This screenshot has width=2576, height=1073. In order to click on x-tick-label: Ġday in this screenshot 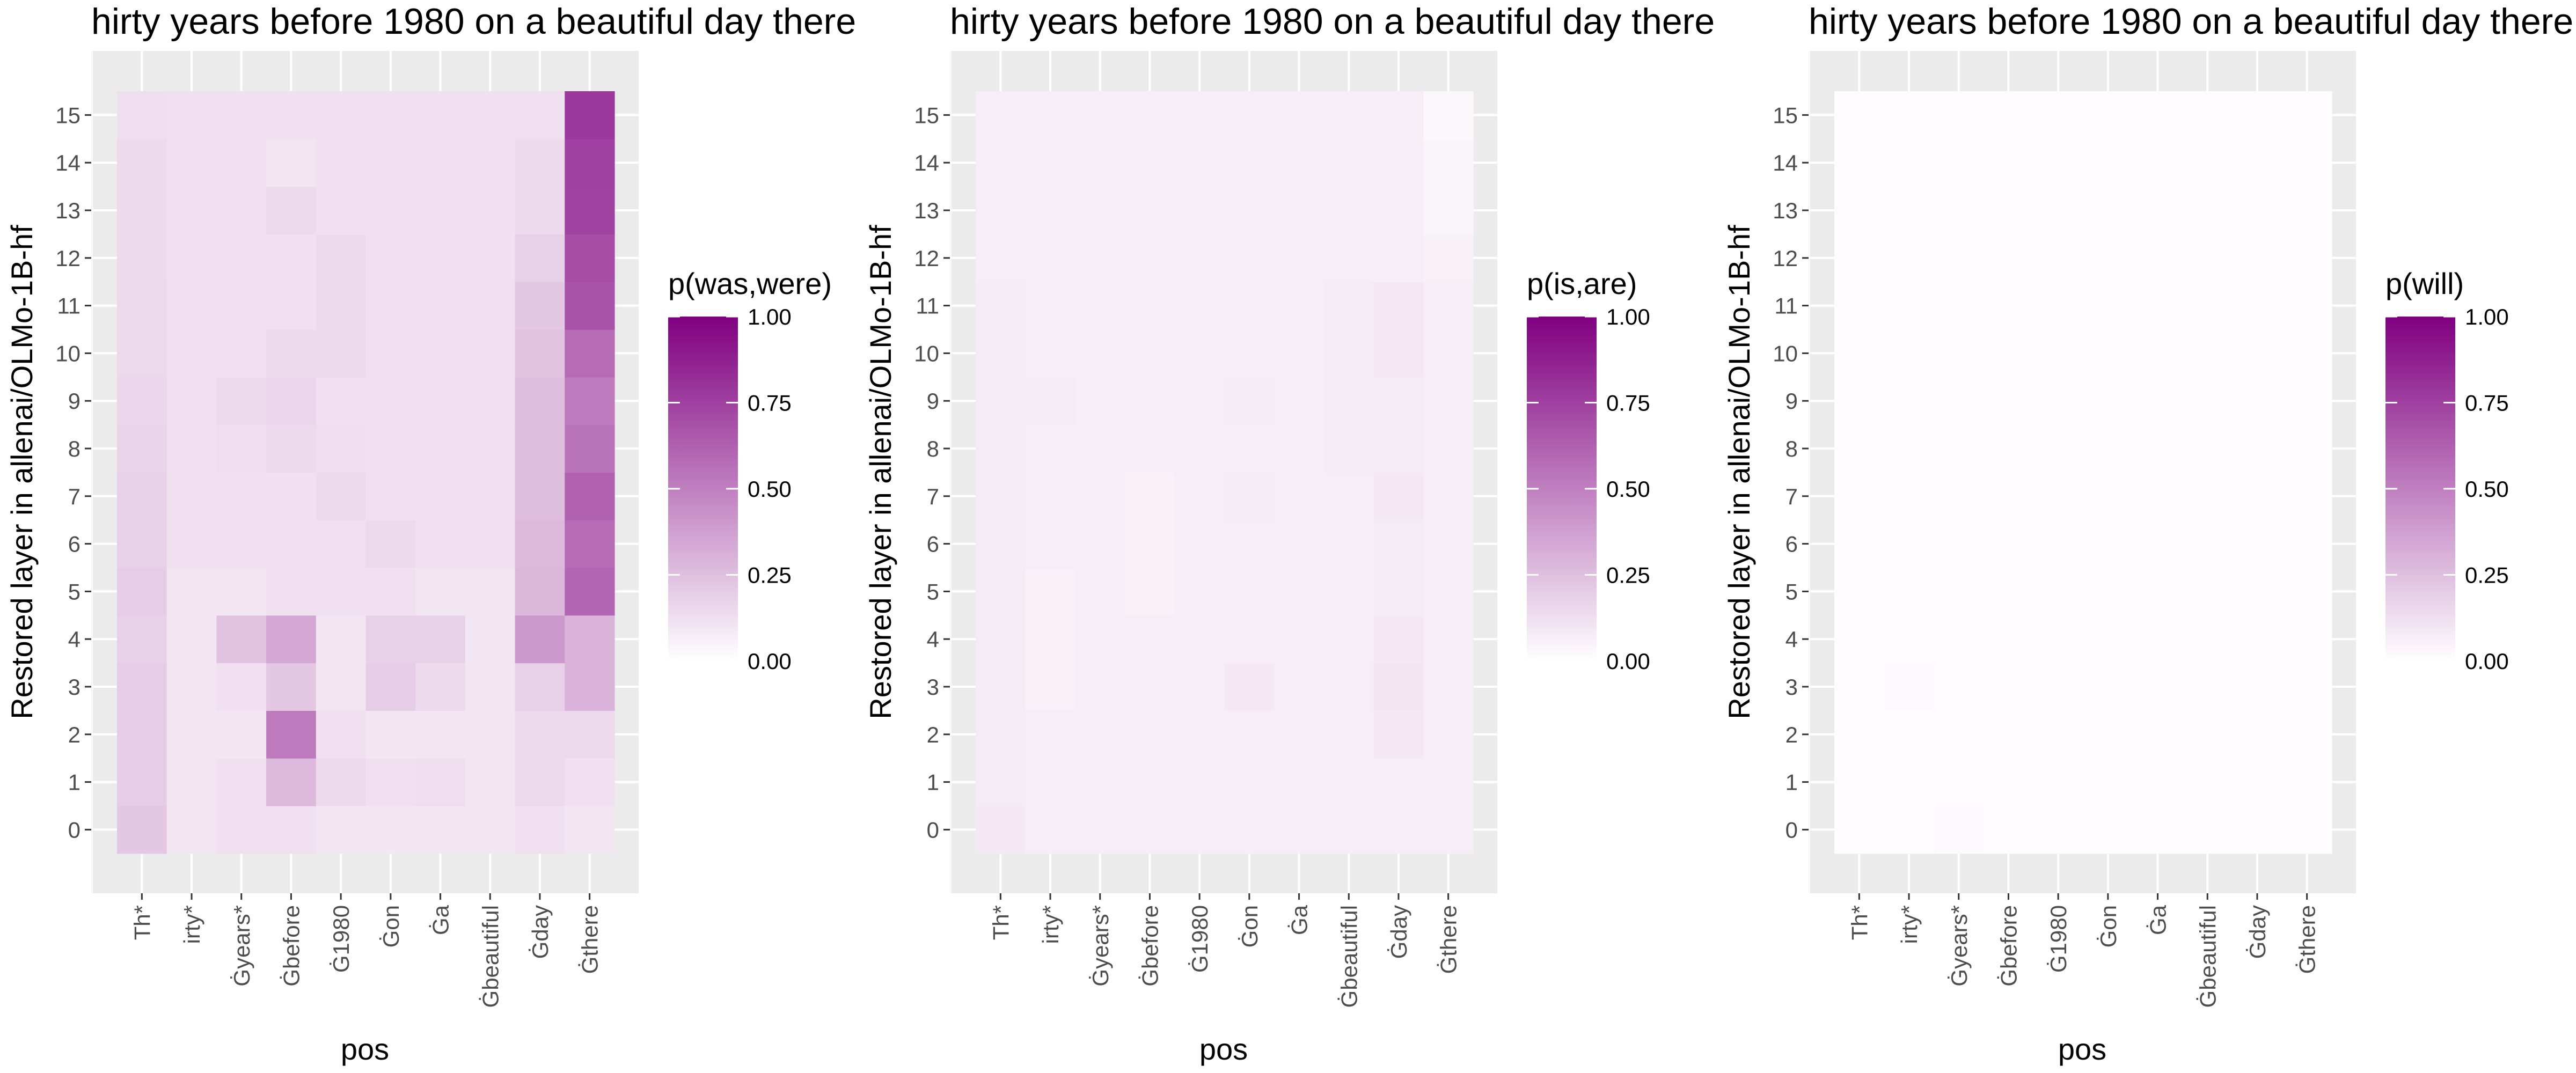, I will do `click(1398, 932)`.